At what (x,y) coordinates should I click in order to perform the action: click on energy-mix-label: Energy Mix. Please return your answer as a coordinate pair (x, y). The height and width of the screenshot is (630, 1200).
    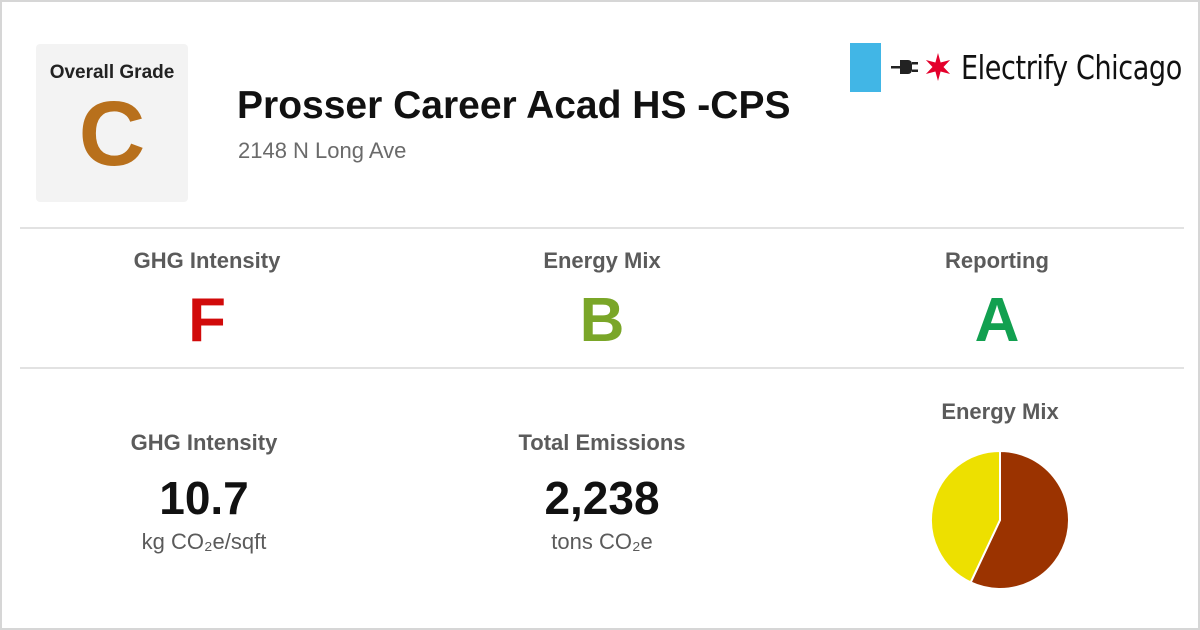
    Looking at the image, I should click on (1000, 411).